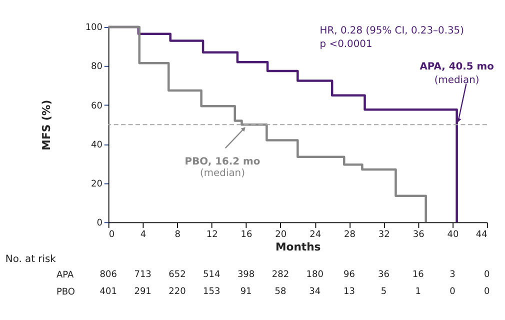 The width and height of the screenshot is (505, 320). I want to click on data-label: 398, so click(246, 275).